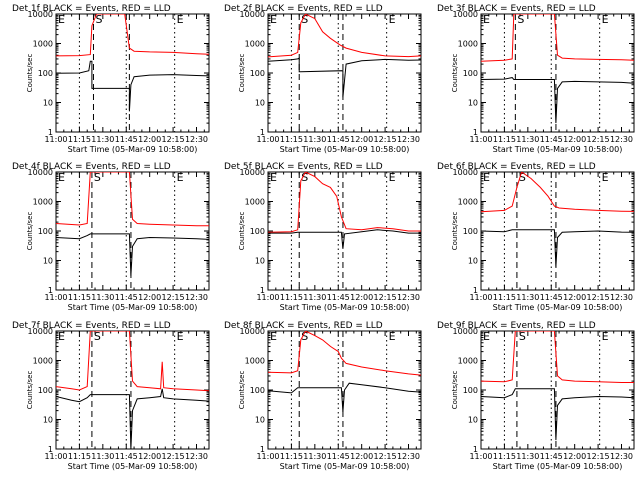  I want to click on panel-title: Det 4f BLACK = Events, RED = LLD, so click(91, 167).